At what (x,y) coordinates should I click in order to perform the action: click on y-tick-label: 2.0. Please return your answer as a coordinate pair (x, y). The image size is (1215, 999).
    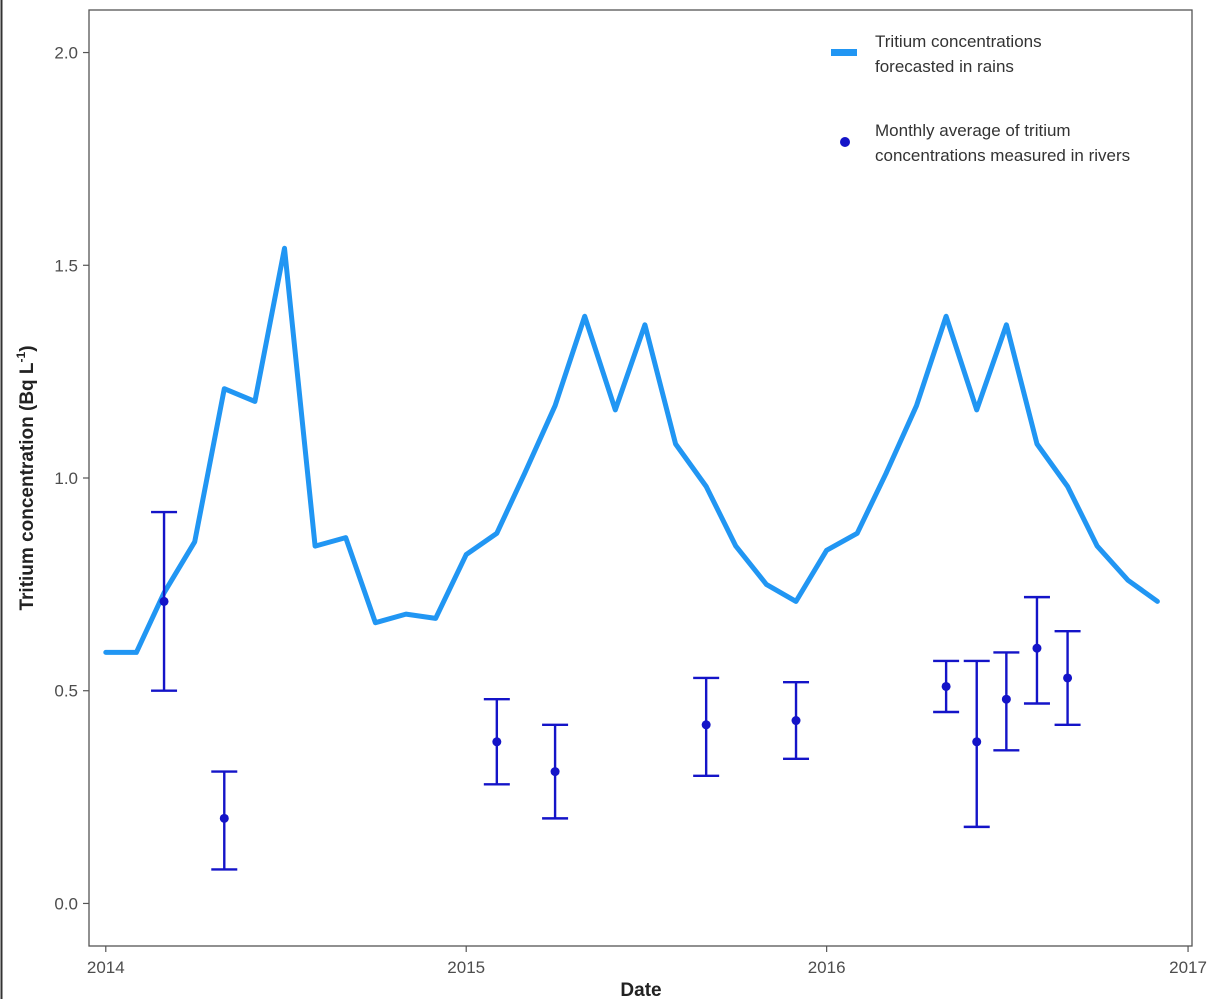
    Looking at the image, I should click on (66, 53).